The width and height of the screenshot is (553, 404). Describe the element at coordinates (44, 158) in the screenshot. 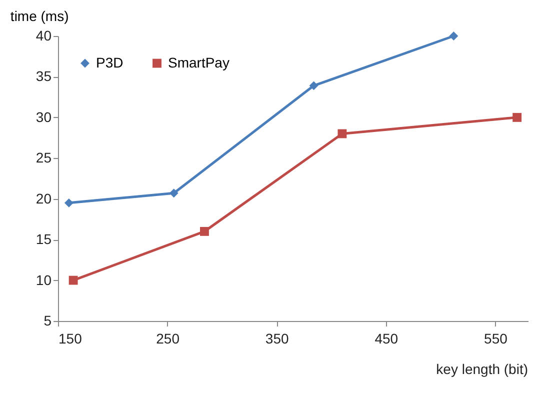

I see `y-tick-label: 25` at that location.